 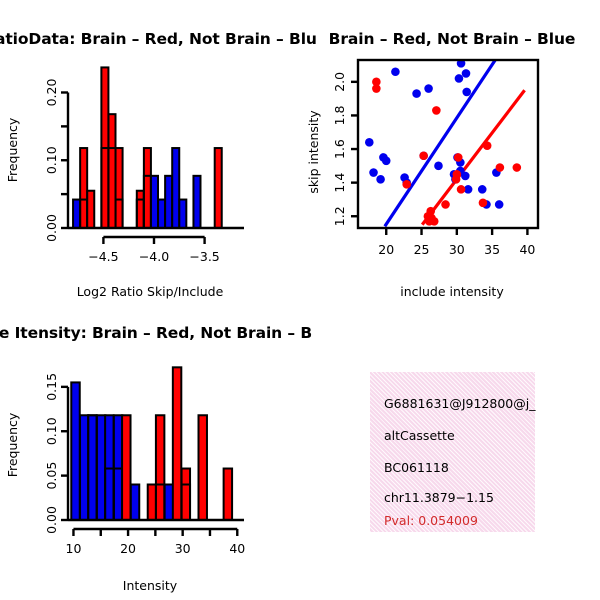 I want to click on plot-frame, so click(x=448, y=144).